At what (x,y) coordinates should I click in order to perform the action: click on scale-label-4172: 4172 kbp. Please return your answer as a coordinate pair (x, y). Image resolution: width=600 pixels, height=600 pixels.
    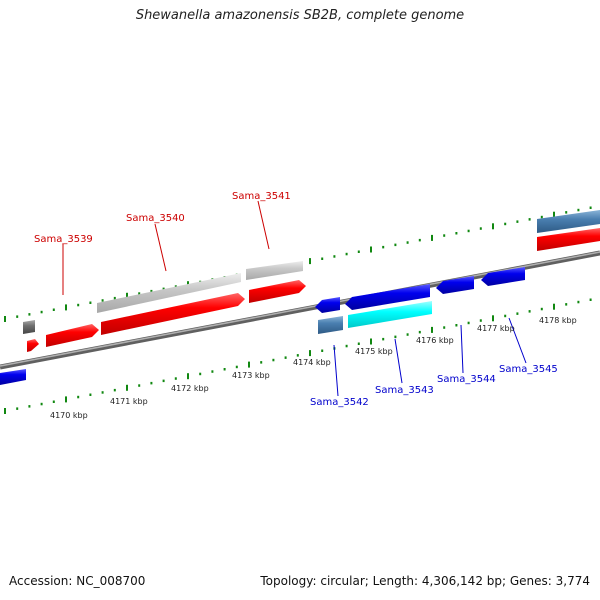
    Looking at the image, I should click on (190, 388).